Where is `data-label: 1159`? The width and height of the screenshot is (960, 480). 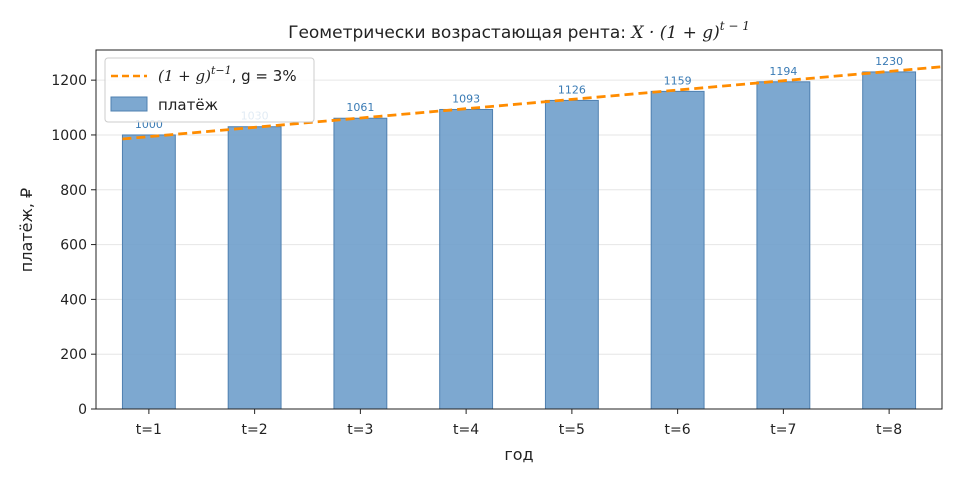
data-label: 1159 is located at coordinates (678, 80).